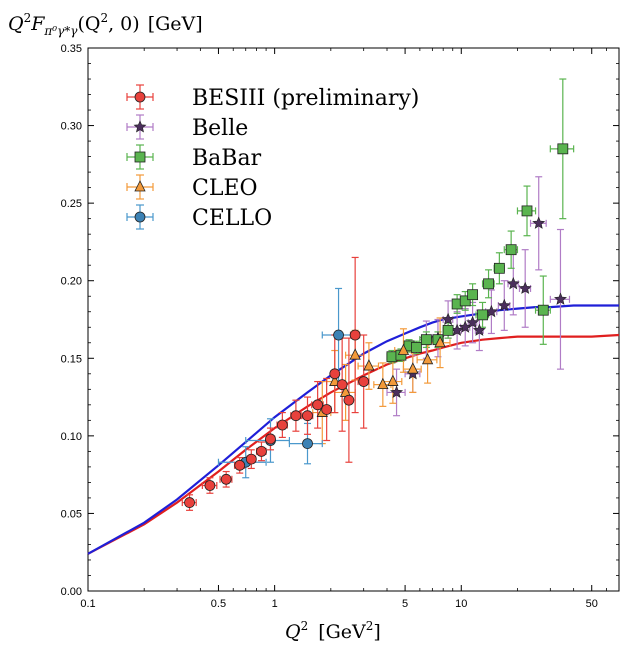 The width and height of the screenshot is (621, 650). Describe the element at coordinates (405, 604) in the screenshot. I see `x-tick-label: 5` at that location.